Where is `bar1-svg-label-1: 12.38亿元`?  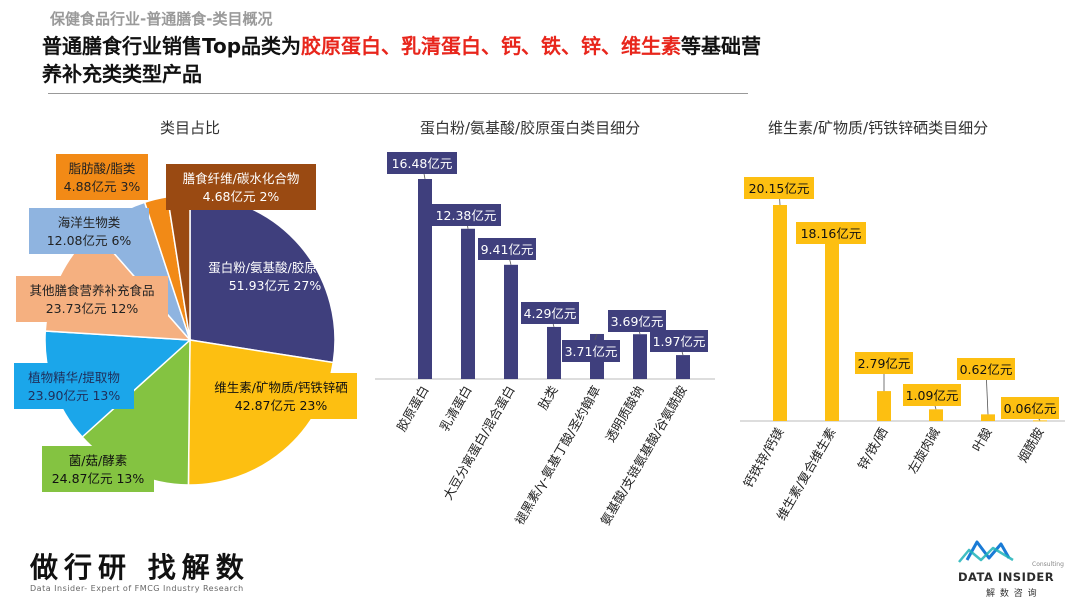 bar1-svg-label-1: 12.38亿元 is located at coordinates (466, 215).